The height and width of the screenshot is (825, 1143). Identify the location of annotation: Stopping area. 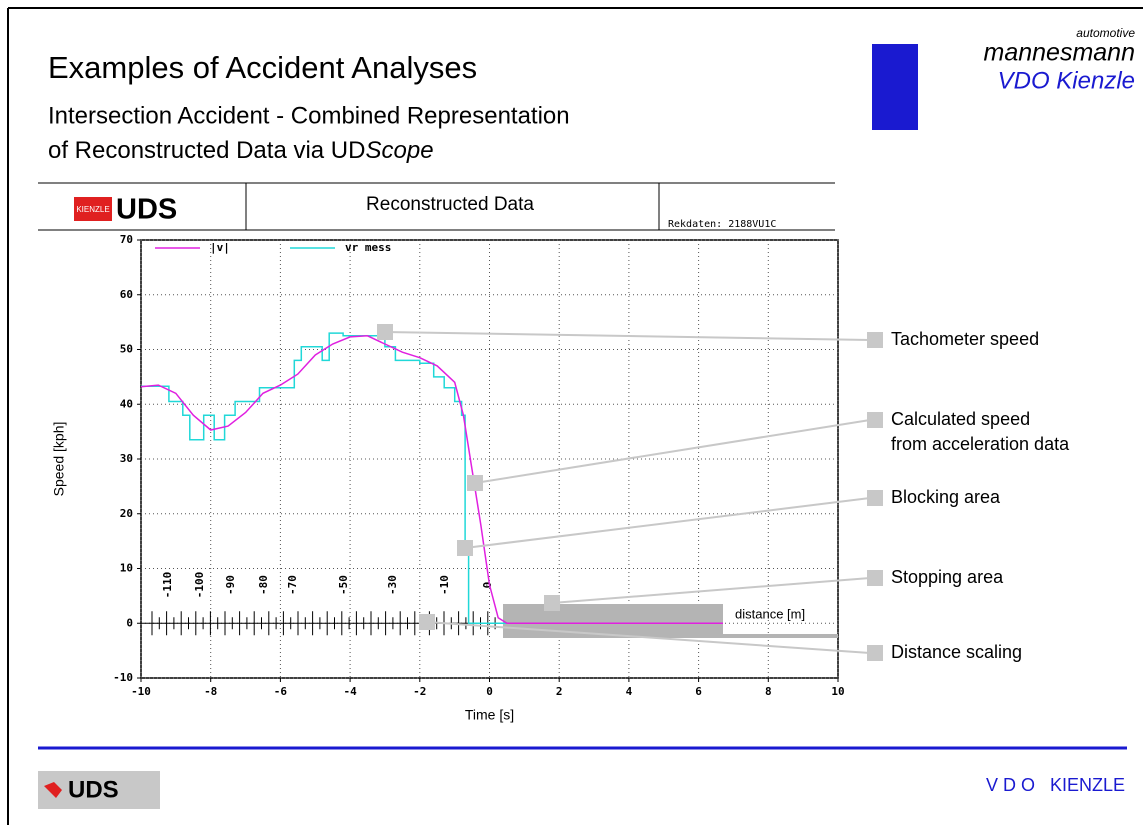
(947, 577).